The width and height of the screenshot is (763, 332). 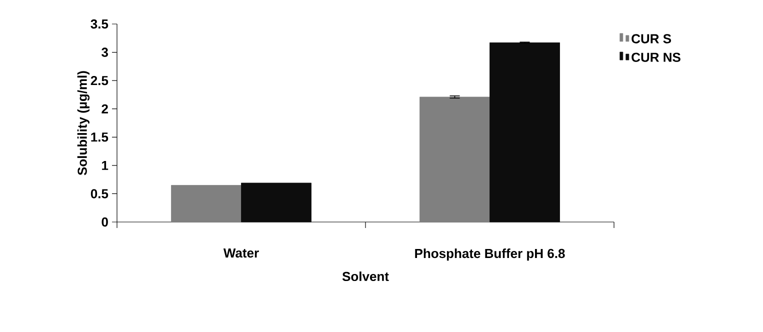 I want to click on x-tick-label: Water, so click(x=241, y=253).